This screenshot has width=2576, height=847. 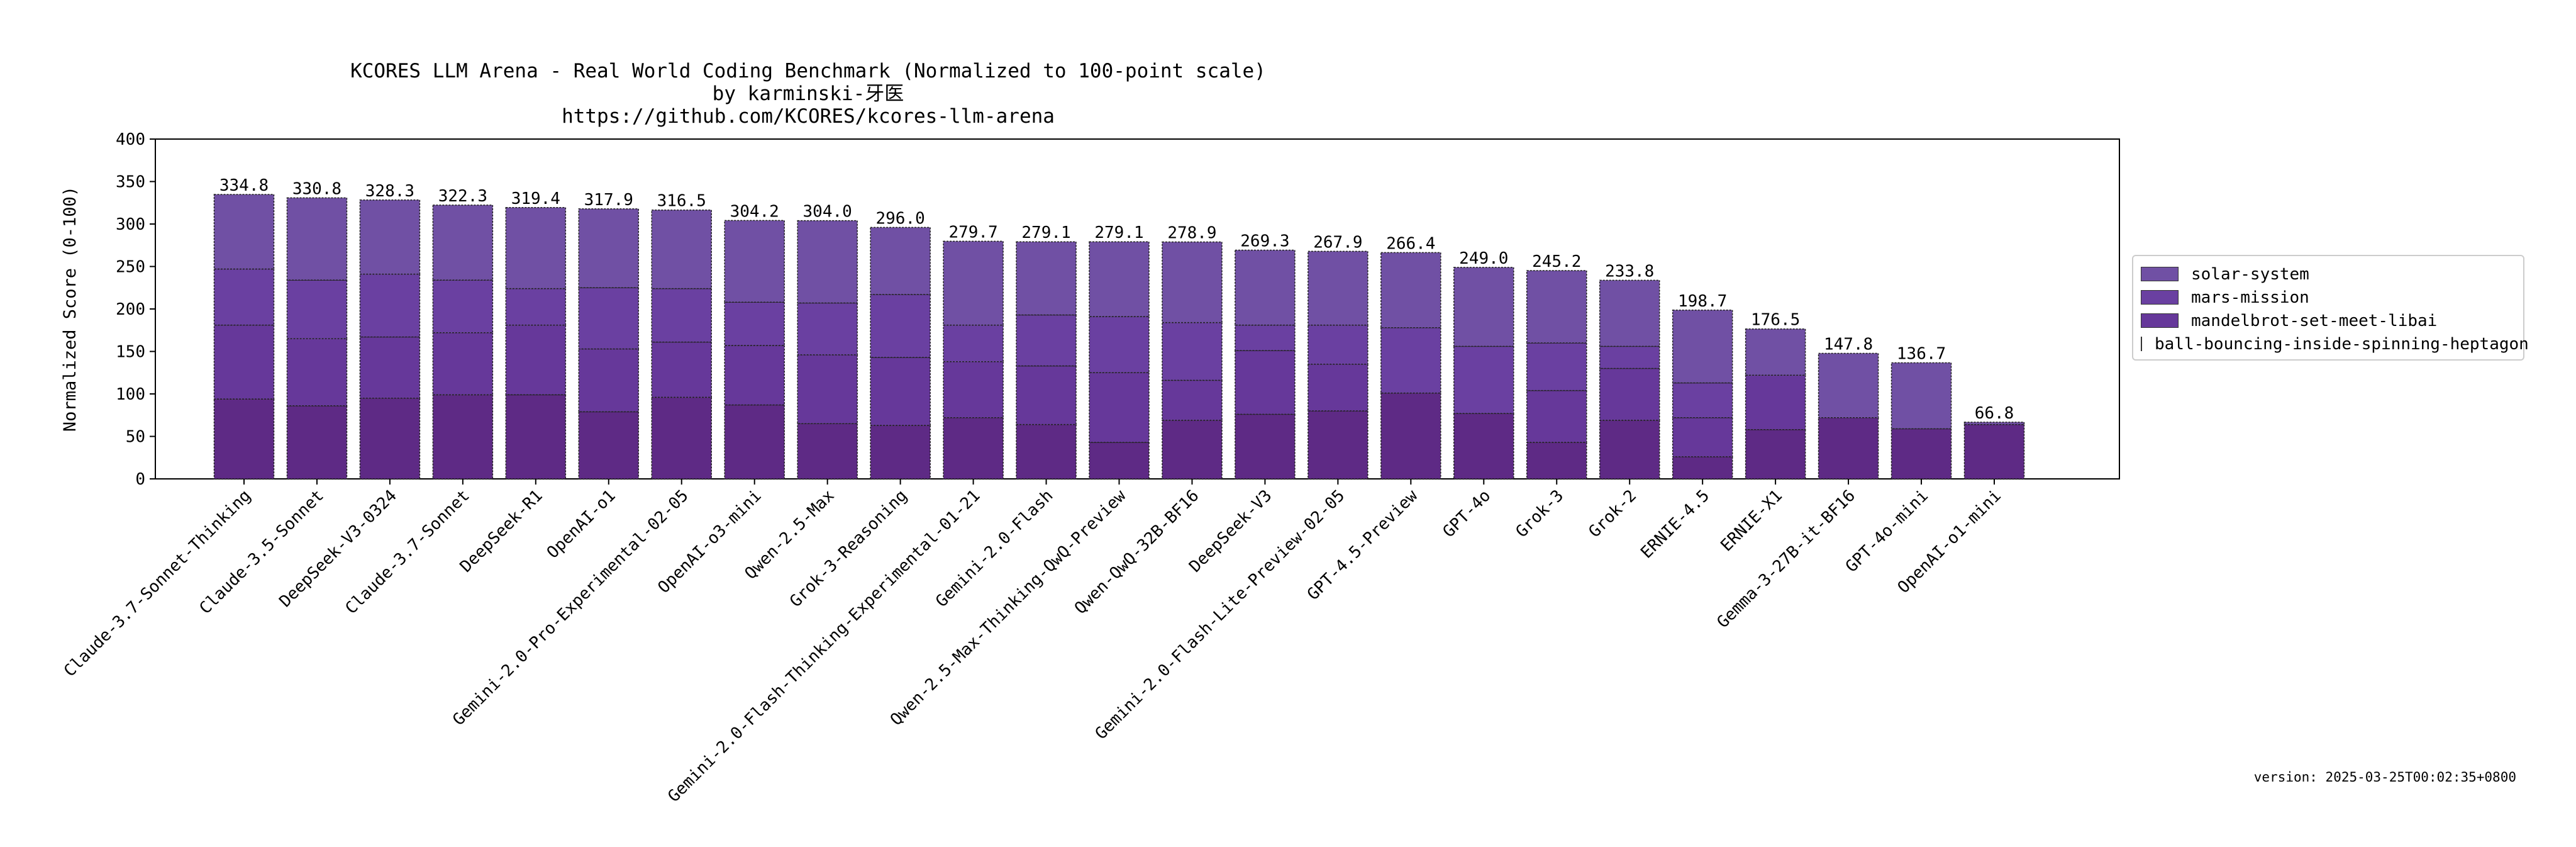 What do you see at coordinates (1702, 301) in the screenshot?
I see `bar-value-label: 198.7` at bounding box center [1702, 301].